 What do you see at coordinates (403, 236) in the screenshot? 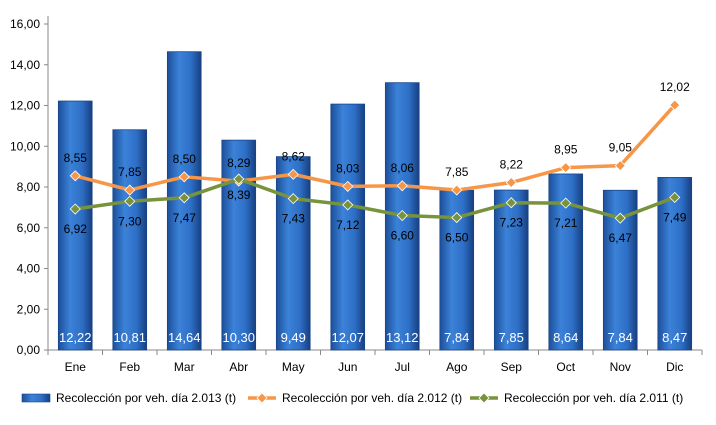
I see `line-2011-label: 6,60` at bounding box center [403, 236].